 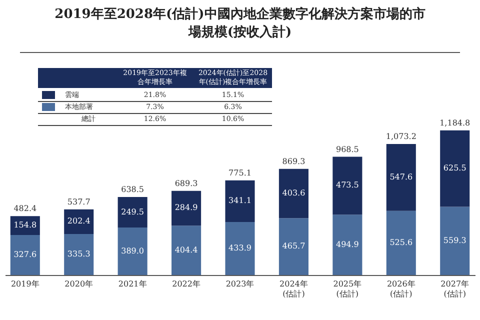 I want to click on total-label: 482.4, so click(x=25, y=209).